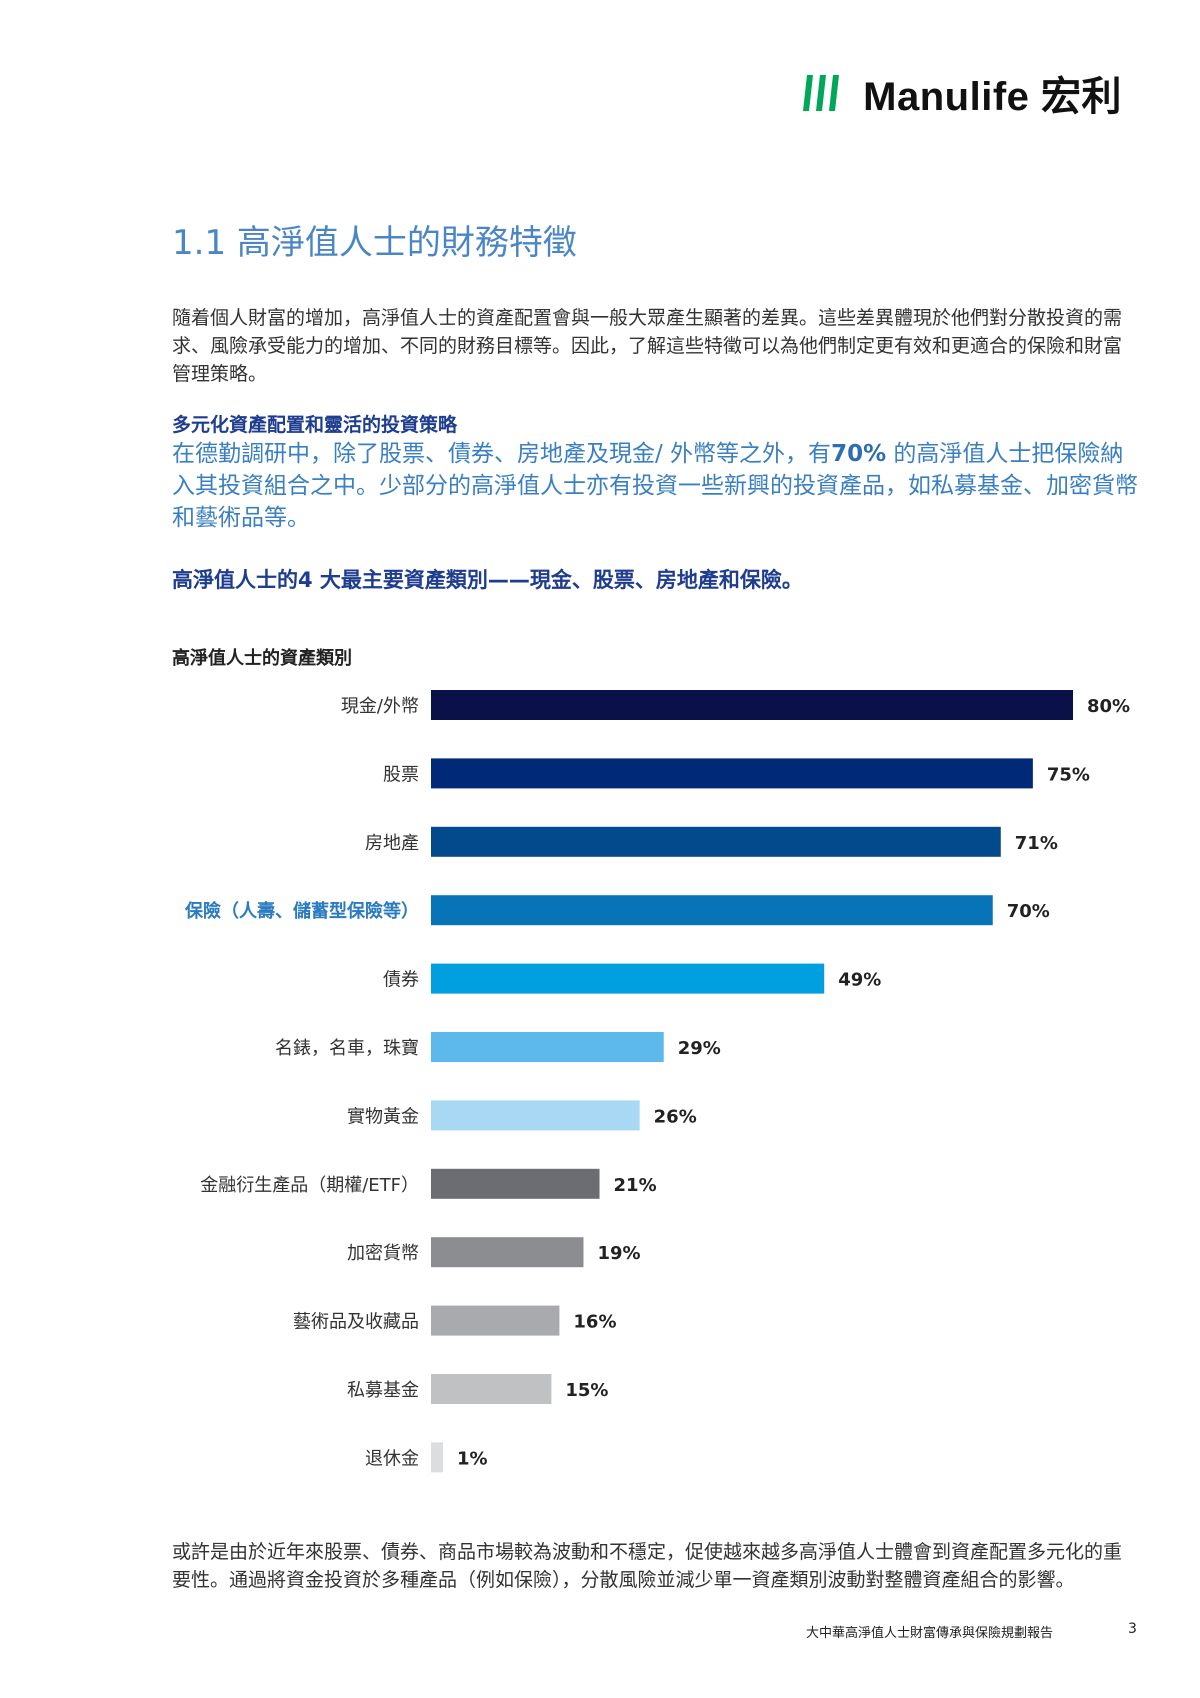 The image size is (1200, 1698). I want to click on bar-value-label: 15%, so click(586, 1390).